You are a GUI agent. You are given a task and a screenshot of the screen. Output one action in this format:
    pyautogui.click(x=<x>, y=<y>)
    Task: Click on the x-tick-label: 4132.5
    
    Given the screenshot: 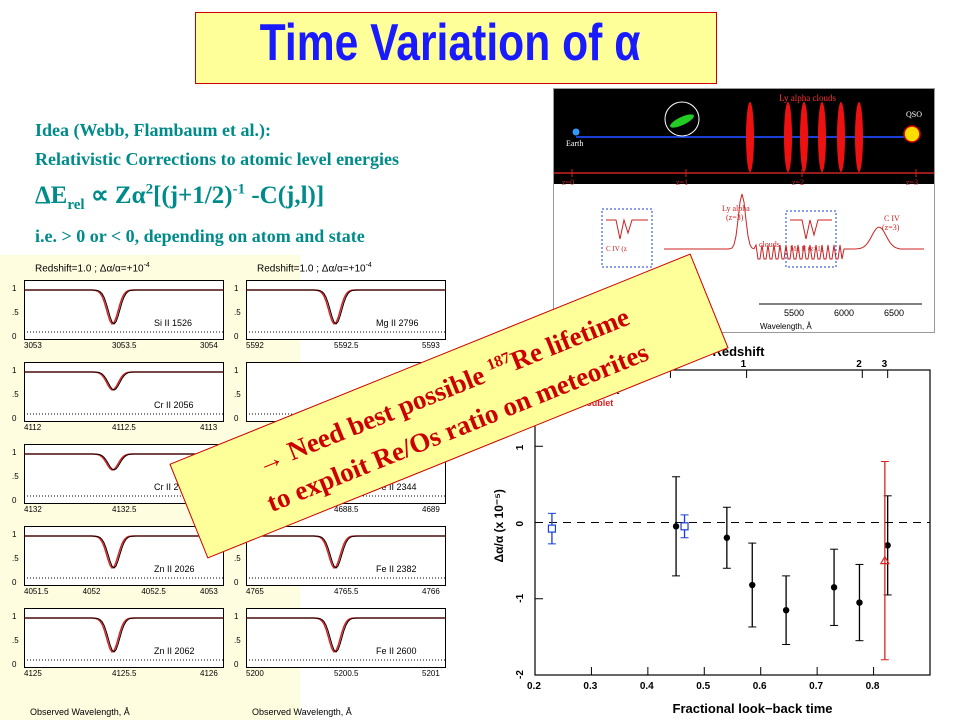 What is the action you would take?
    pyautogui.click(x=124, y=509)
    